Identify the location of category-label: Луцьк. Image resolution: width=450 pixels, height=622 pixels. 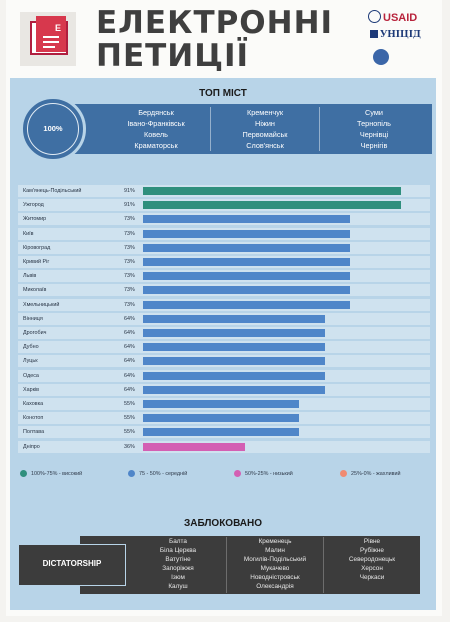
(30, 361).